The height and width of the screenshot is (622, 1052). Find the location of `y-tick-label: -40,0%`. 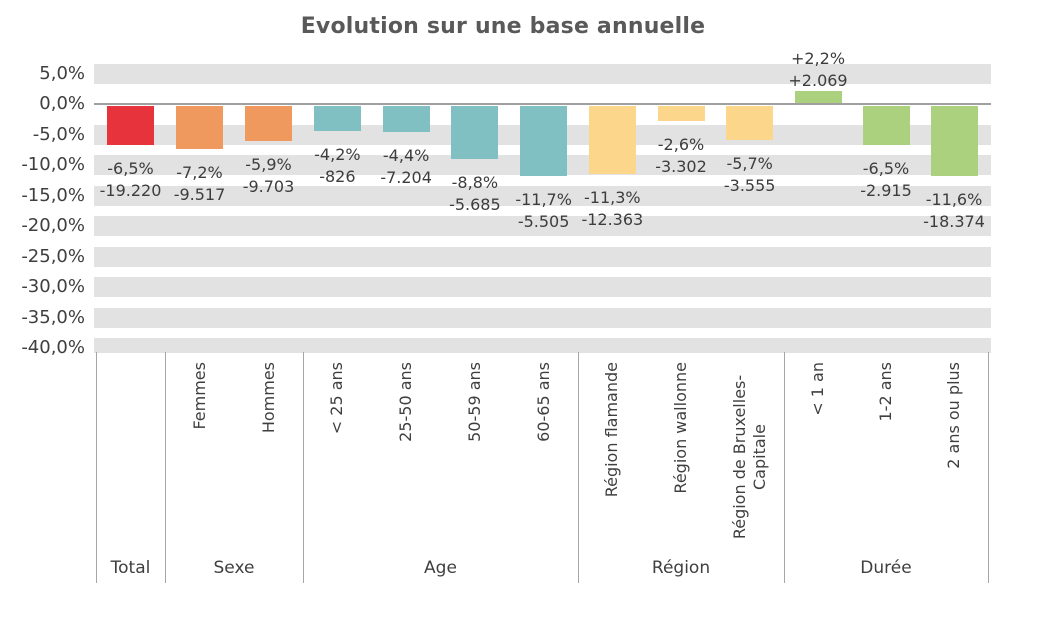

y-tick-label: -40,0% is located at coordinates (53, 347).